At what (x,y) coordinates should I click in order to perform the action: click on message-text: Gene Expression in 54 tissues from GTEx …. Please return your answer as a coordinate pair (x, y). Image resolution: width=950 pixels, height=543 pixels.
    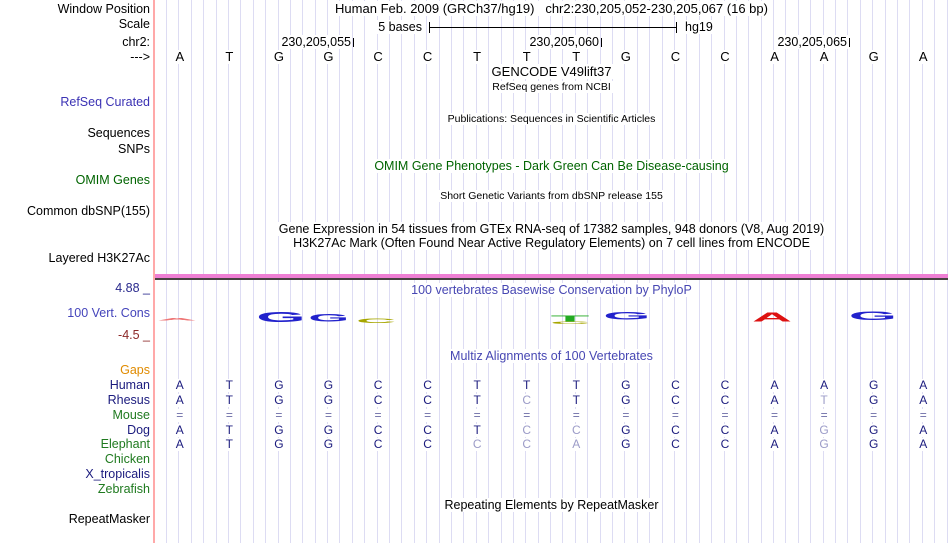
    Looking at the image, I should click on (551, 229).